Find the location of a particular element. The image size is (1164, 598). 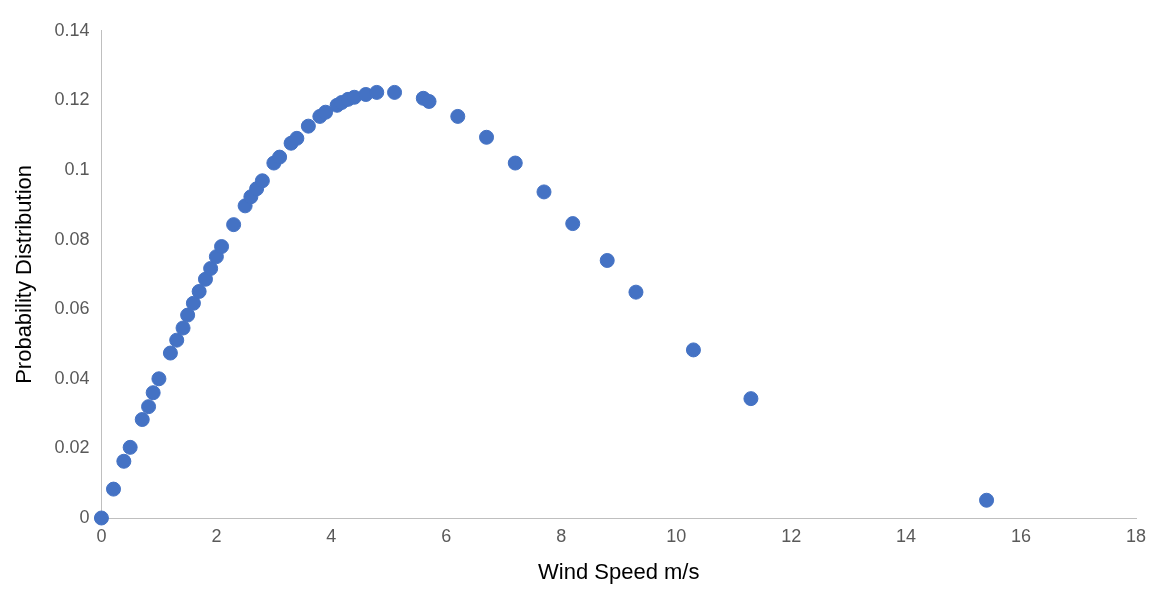

y-axis-title: Probability Distribution is located at coordinates (24, 274).